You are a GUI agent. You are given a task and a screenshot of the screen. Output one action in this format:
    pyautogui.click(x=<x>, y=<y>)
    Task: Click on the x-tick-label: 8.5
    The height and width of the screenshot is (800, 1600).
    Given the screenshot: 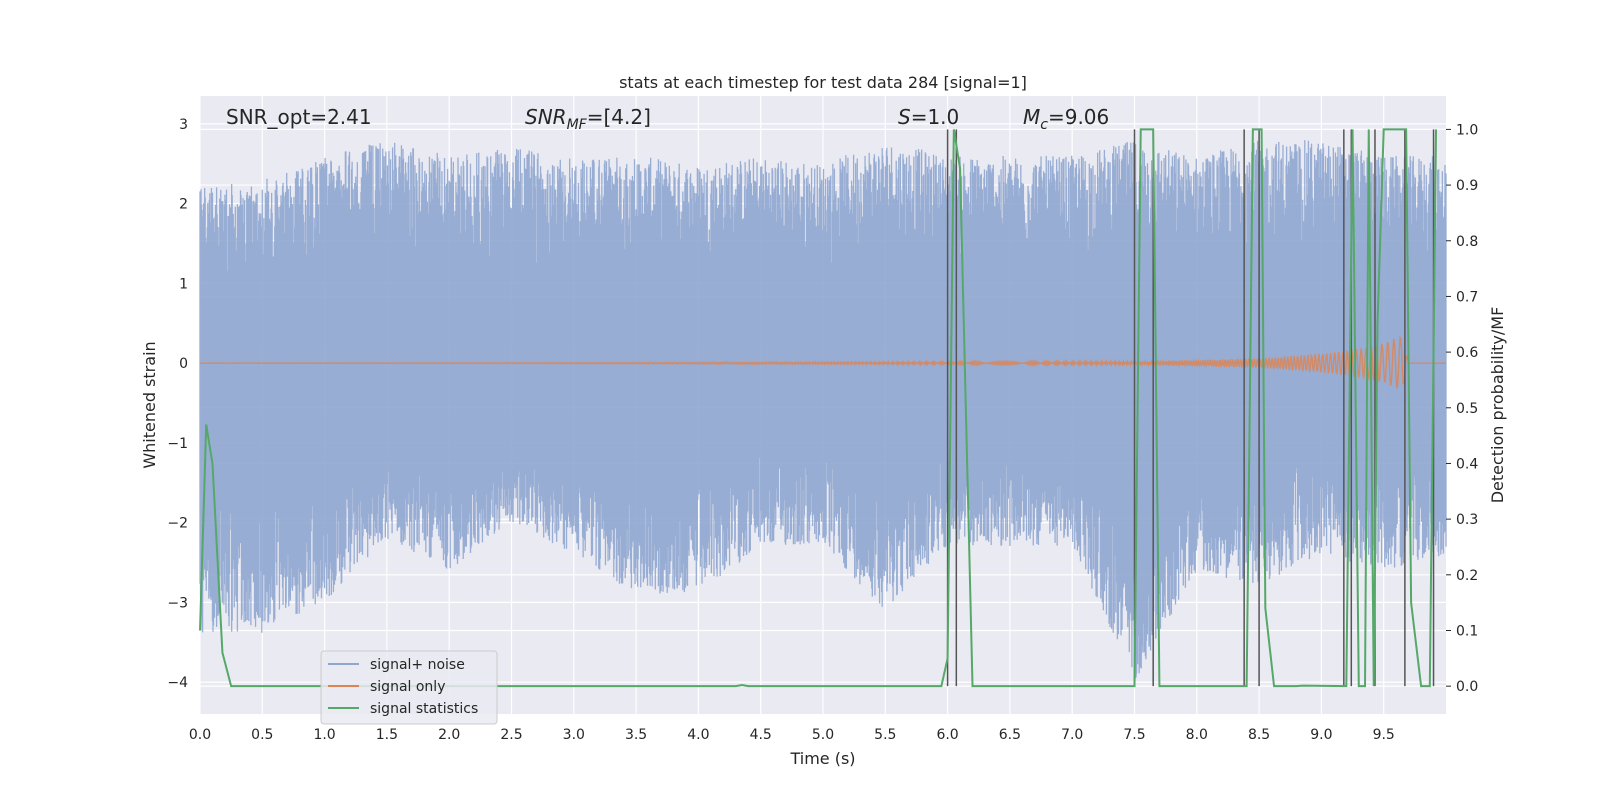 What is the action you would take?
    pyautogui.click(x=1259, y=735)
    